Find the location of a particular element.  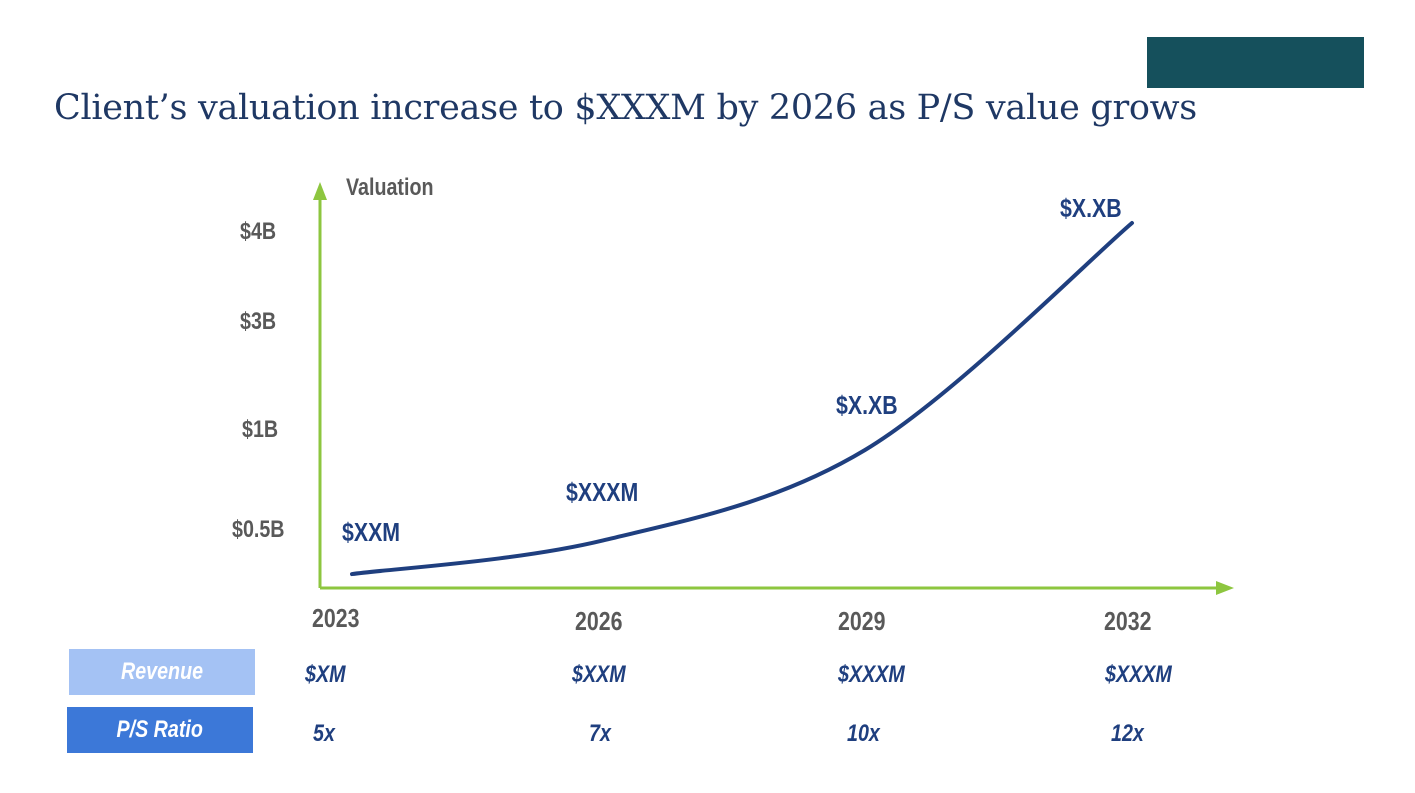

x-axis-arrow is located at coordinates (1225, 588).